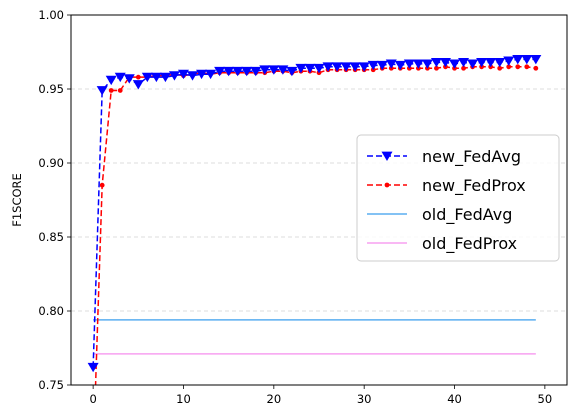 This screenshot has height=418, width=576. What do you see at coordinates (51, 311) in the screenshot?
I see `y-tick-label: 0.80` at bounding box center [51, 311].